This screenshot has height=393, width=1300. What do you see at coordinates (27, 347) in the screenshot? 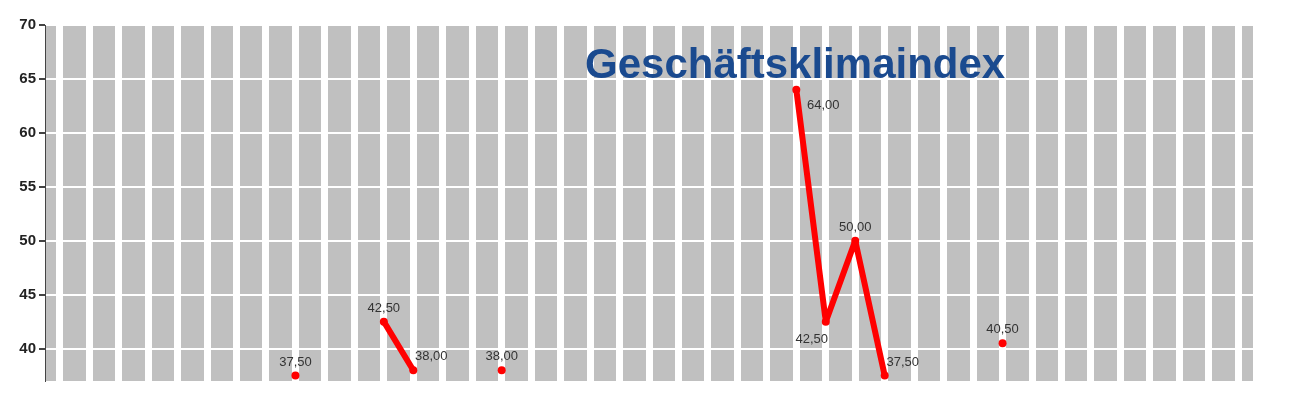
I see `y-tick-label: 40` at bounding box center [27, 347].